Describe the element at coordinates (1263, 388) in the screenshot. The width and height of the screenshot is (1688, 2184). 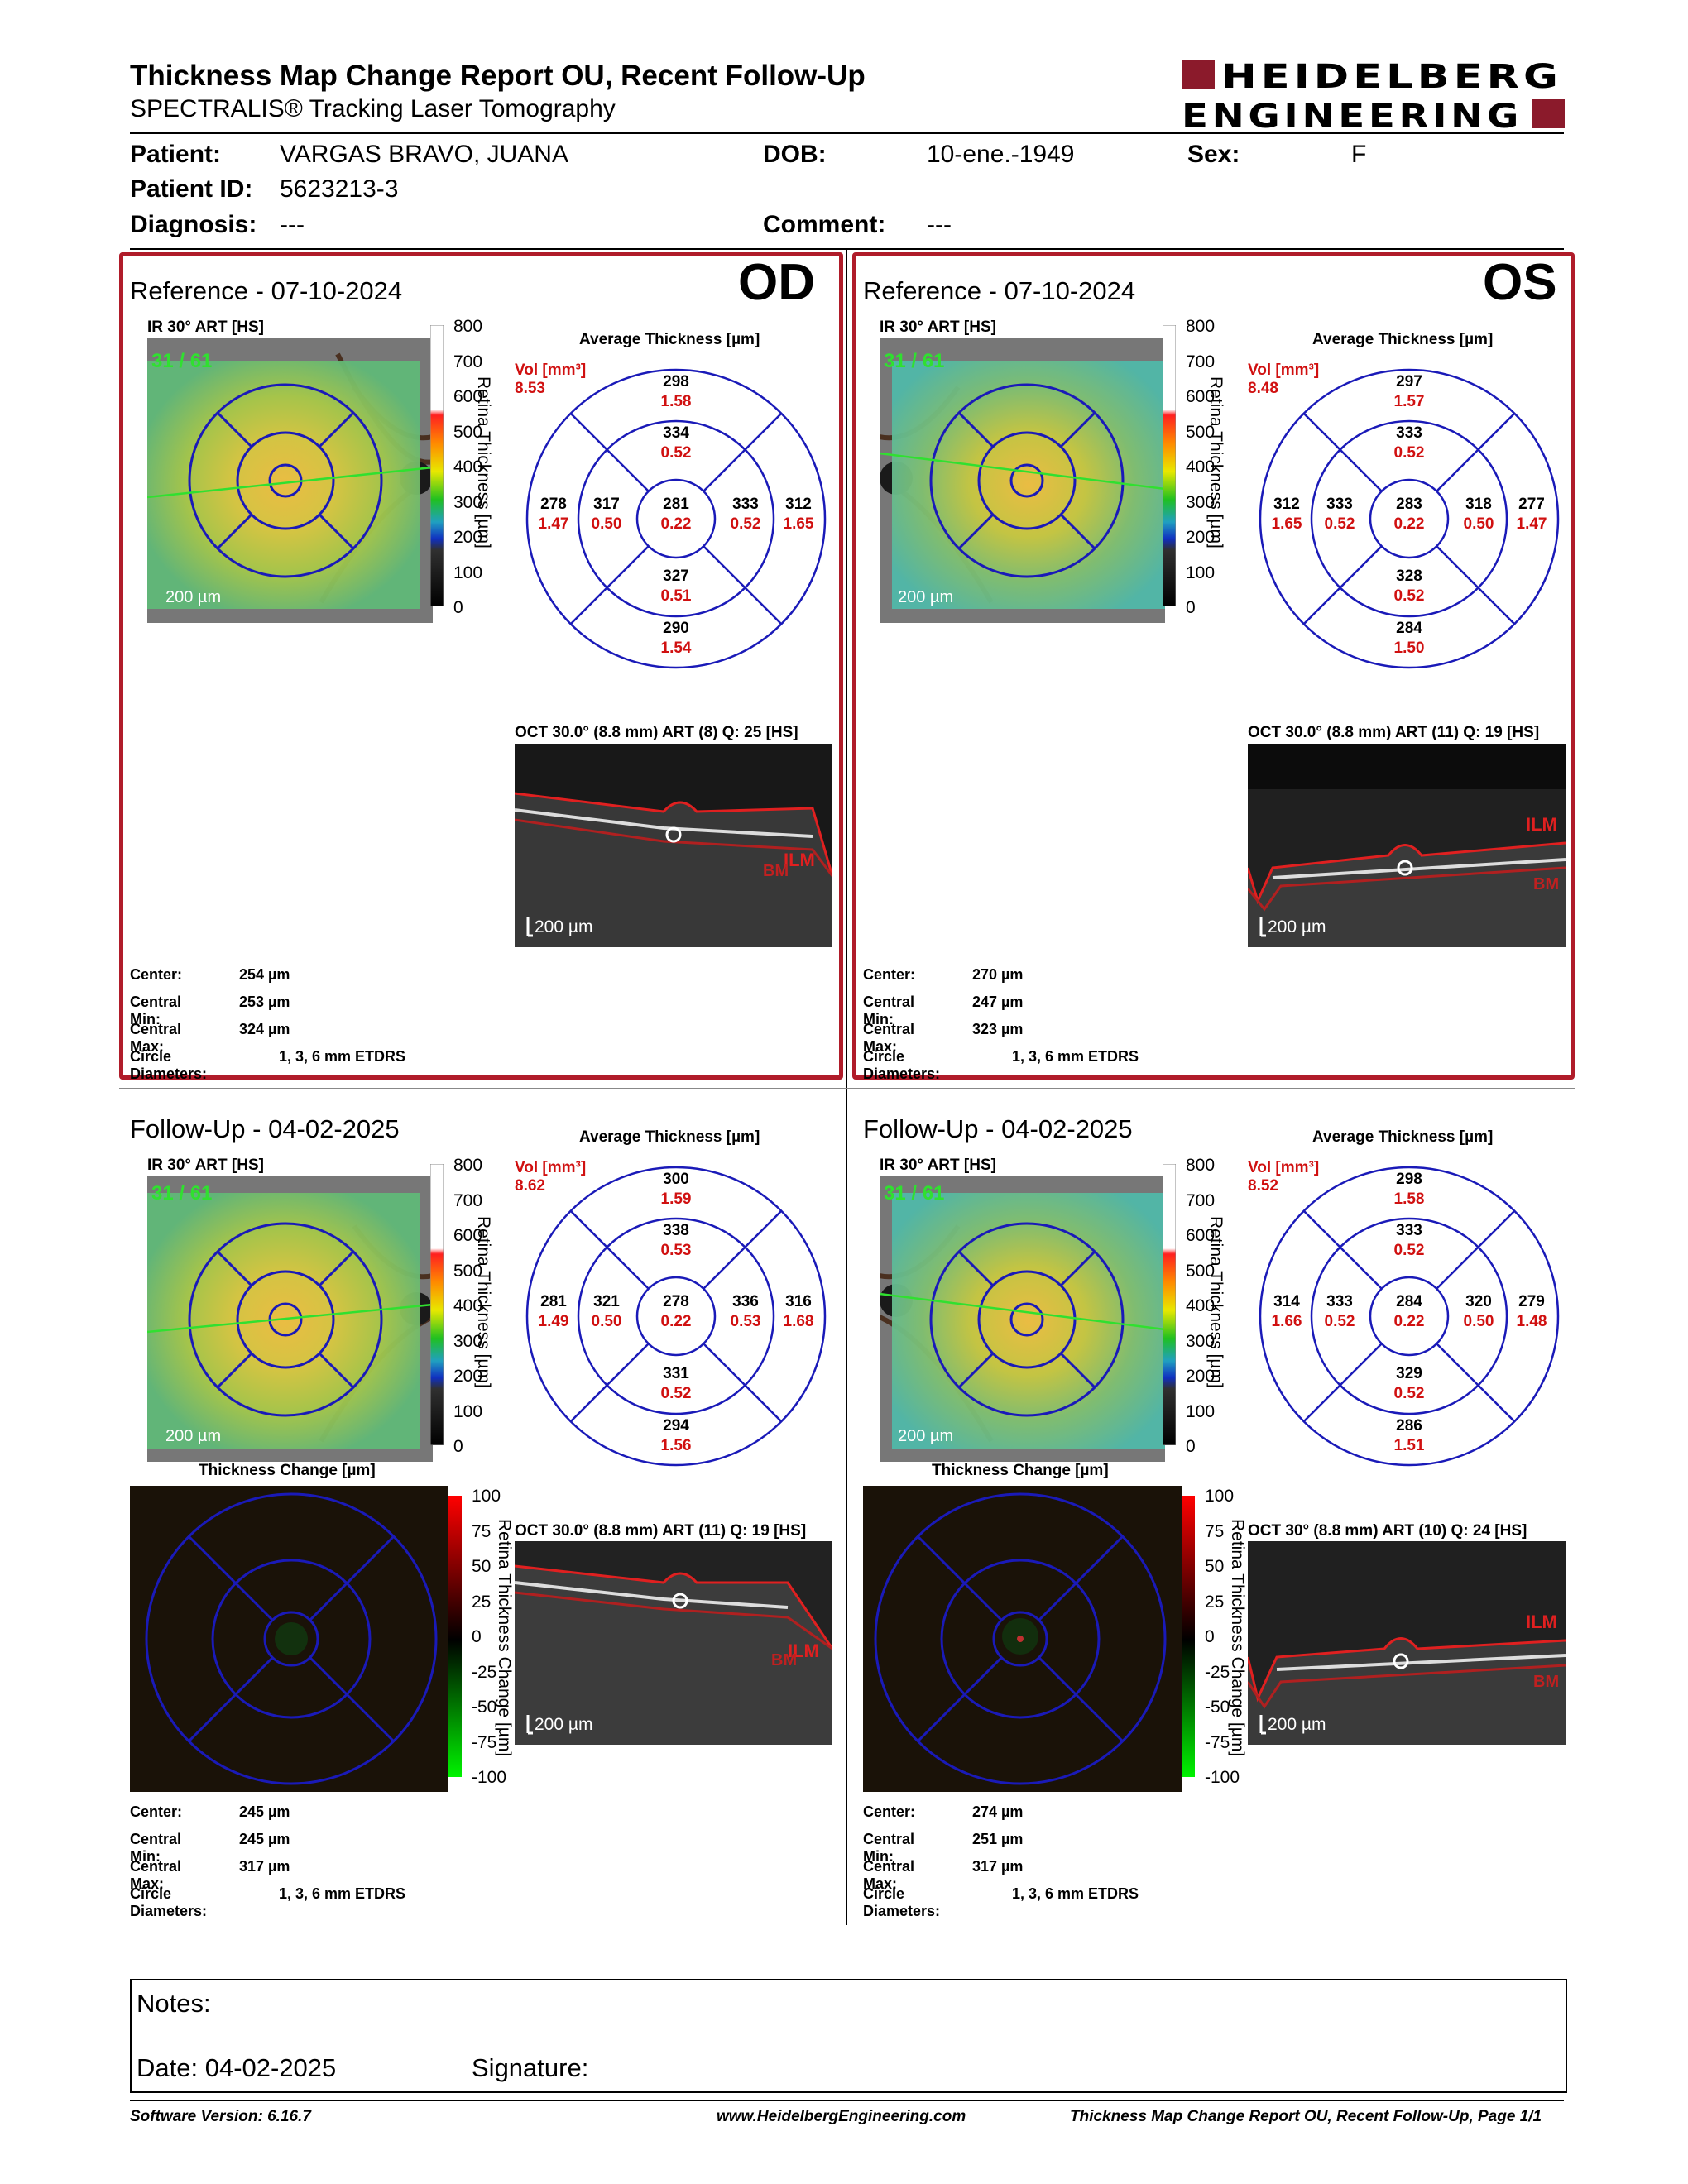
I see `os-ref-vol-value: 8.48` at that location.